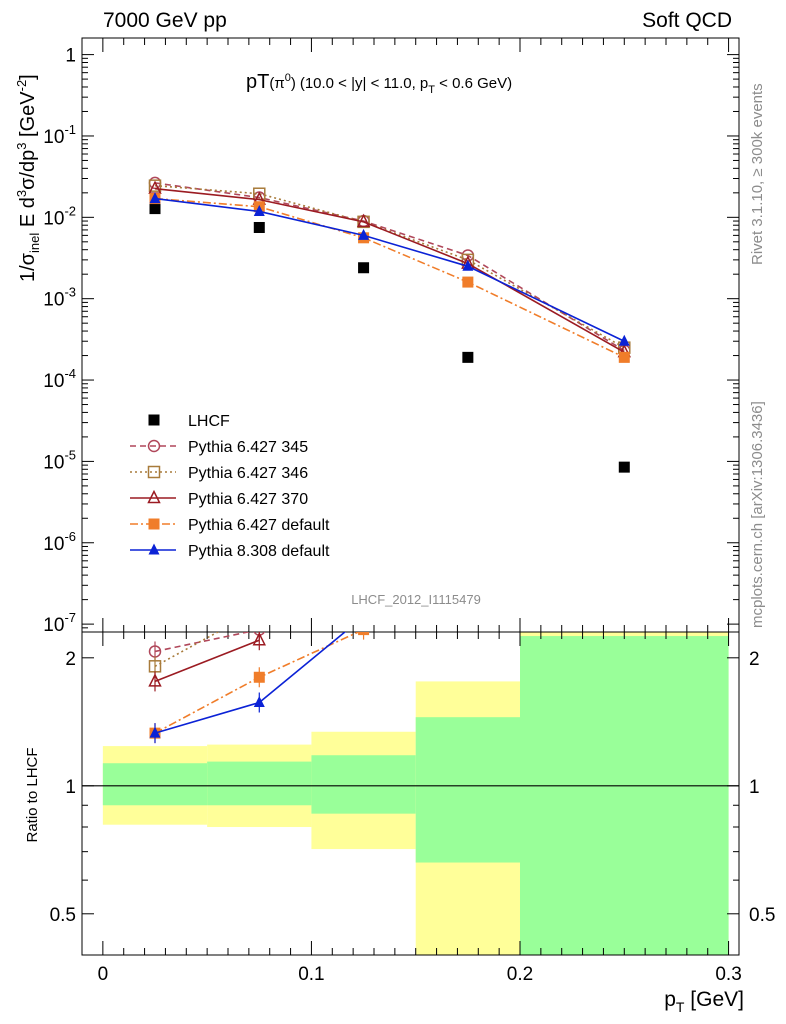  What do you see at coordinates (103, 974) in the screenshot?
I see `x-tick-label: 0` at bounding box center [103, 974].